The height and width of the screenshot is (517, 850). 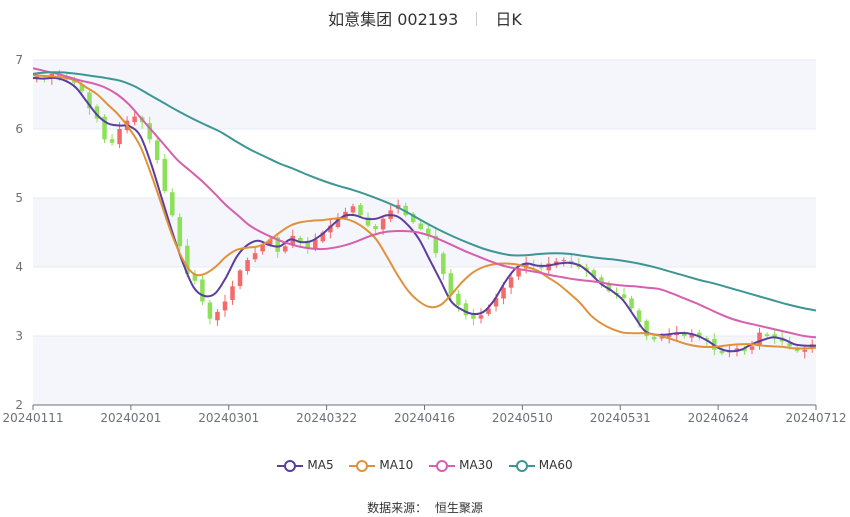 What do you see at coordinates (521, 465) in the screenshot?
I see `legend-swatch-ma60` at bounding box center [521, 465].